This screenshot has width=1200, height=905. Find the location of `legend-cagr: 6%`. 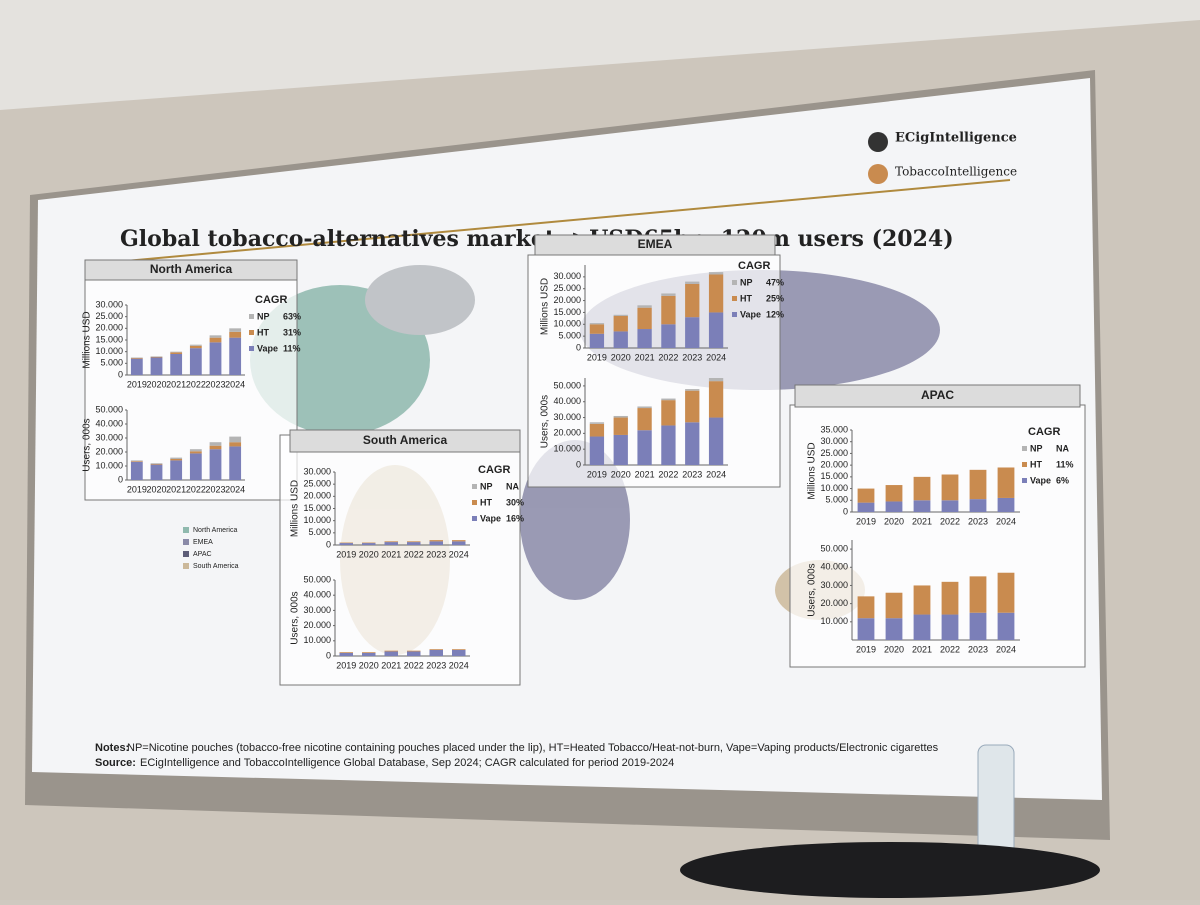

legend-cagr: 6% is located at coordinates (1062, 480).